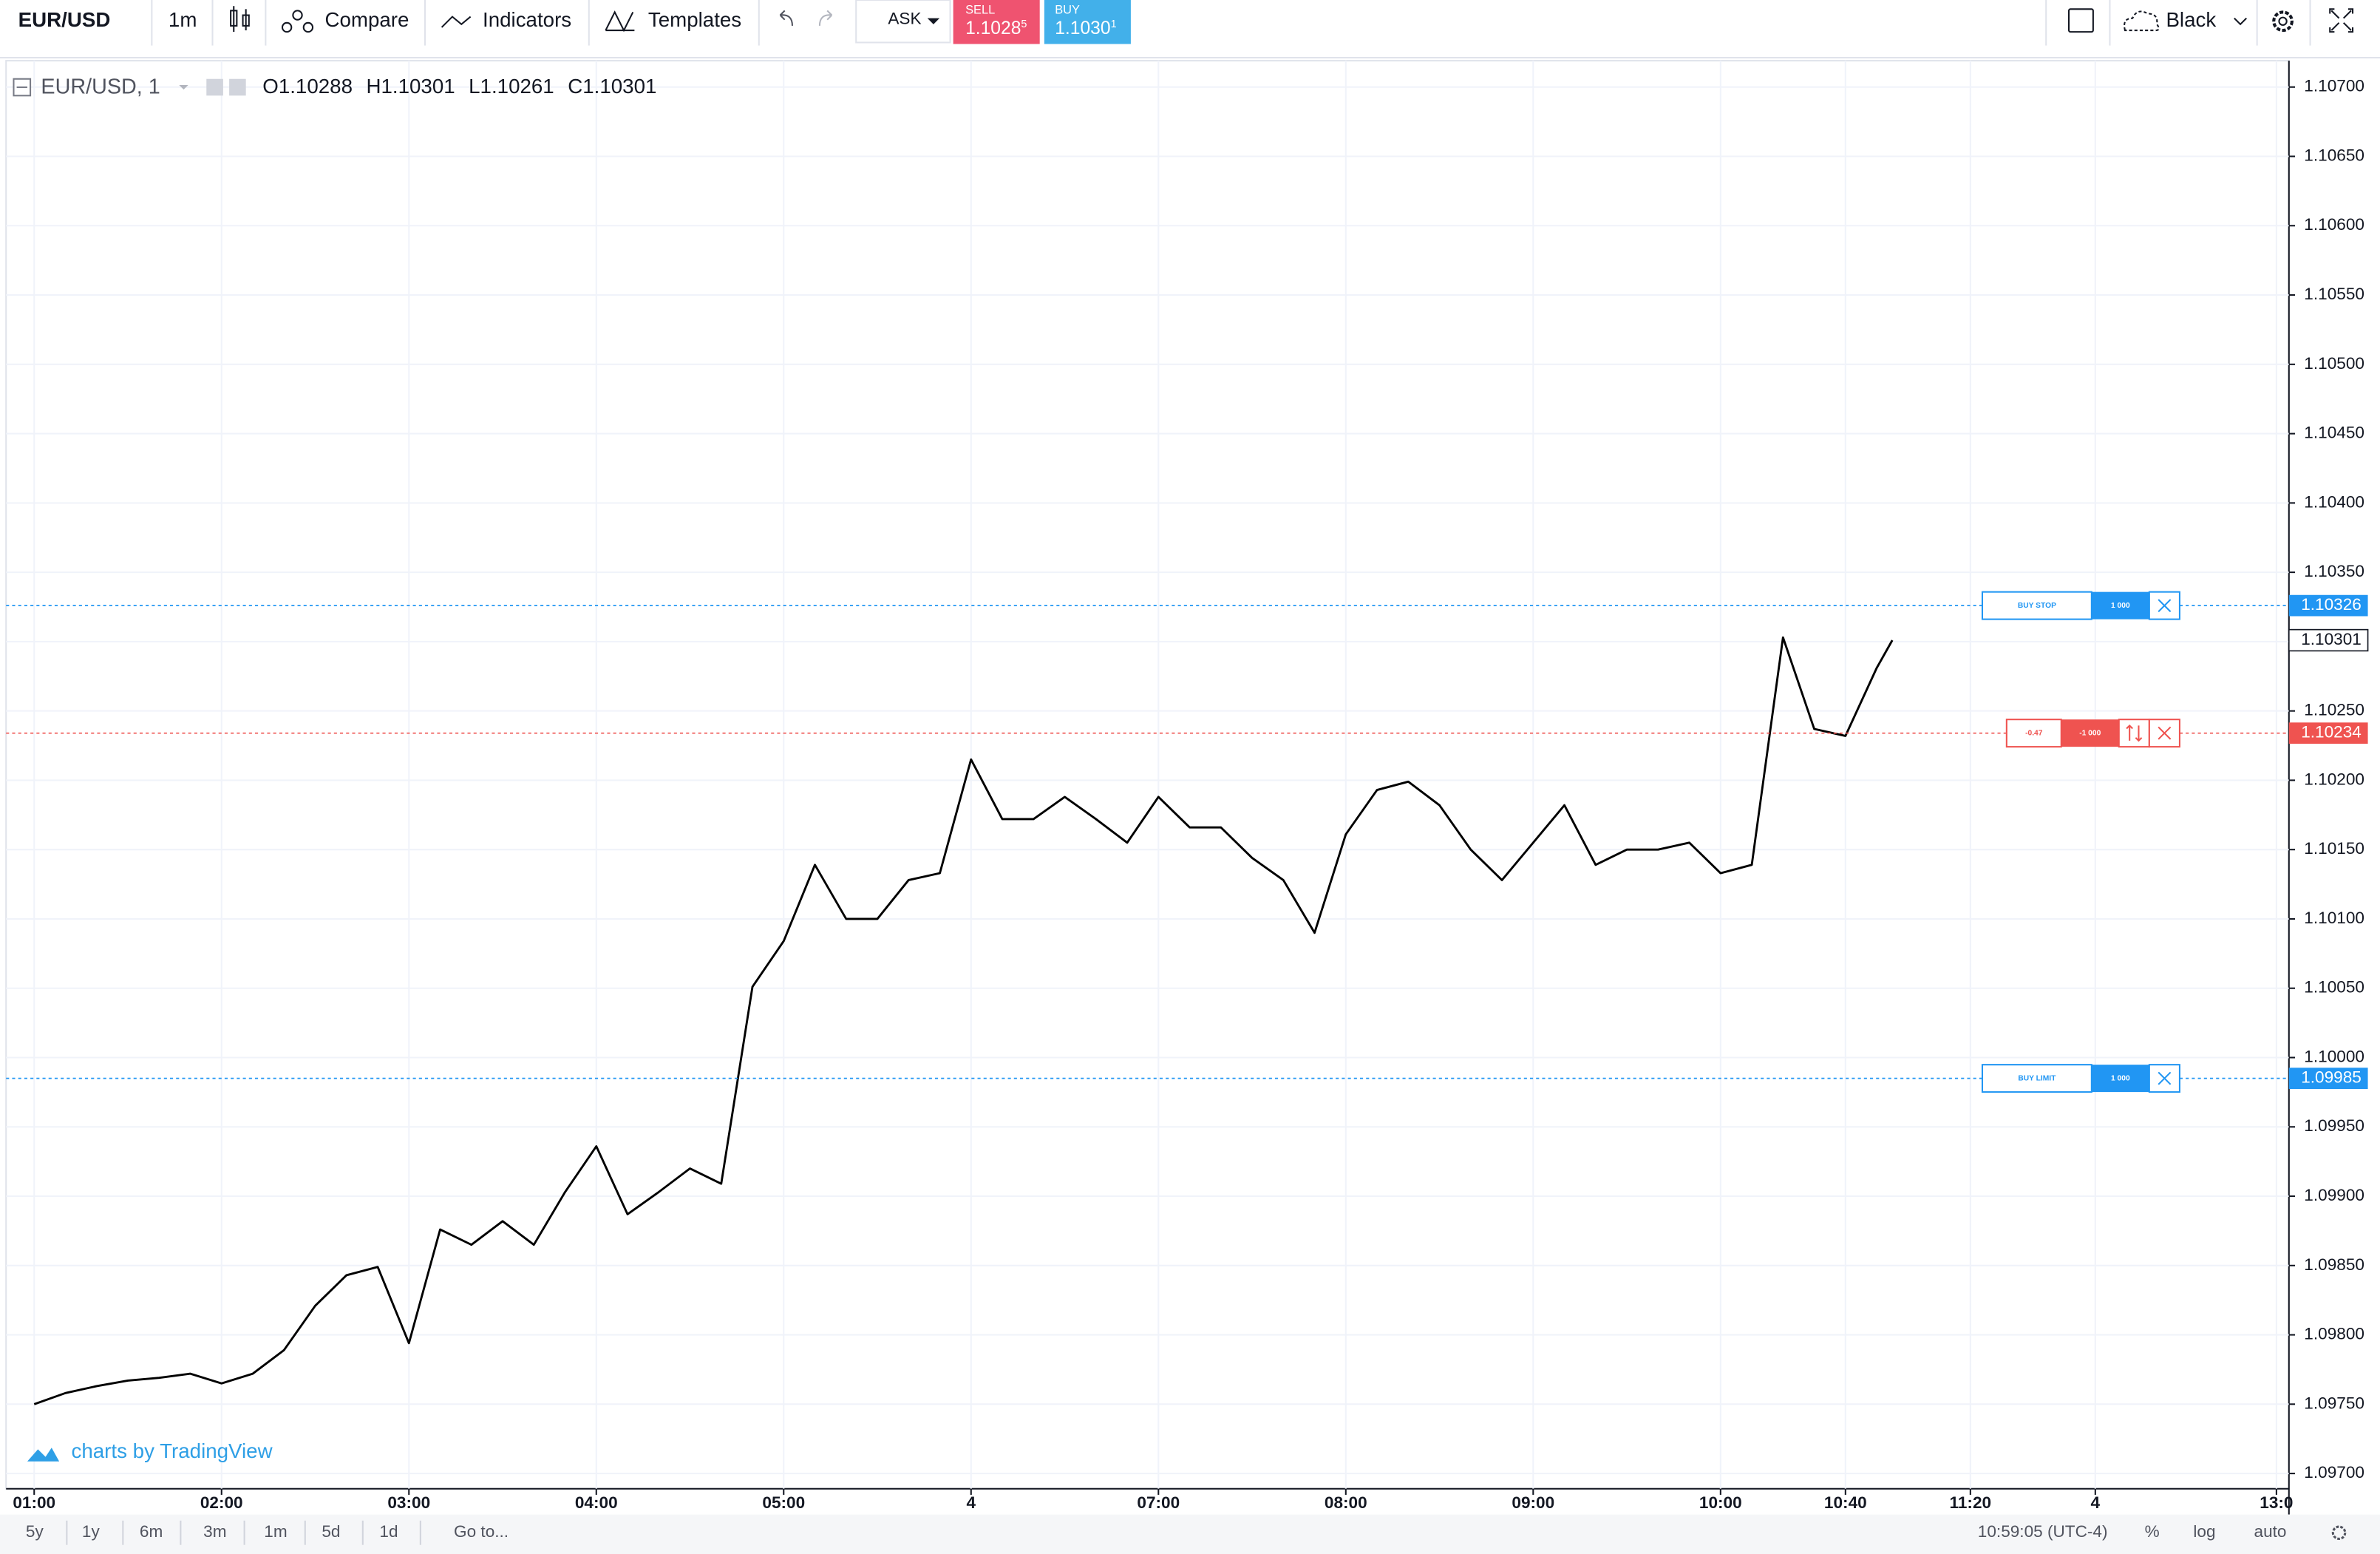  What do you see at coordinates (456, 22) in the screenshot?
I see `indicators-icon` at bounding box center [456, 22].